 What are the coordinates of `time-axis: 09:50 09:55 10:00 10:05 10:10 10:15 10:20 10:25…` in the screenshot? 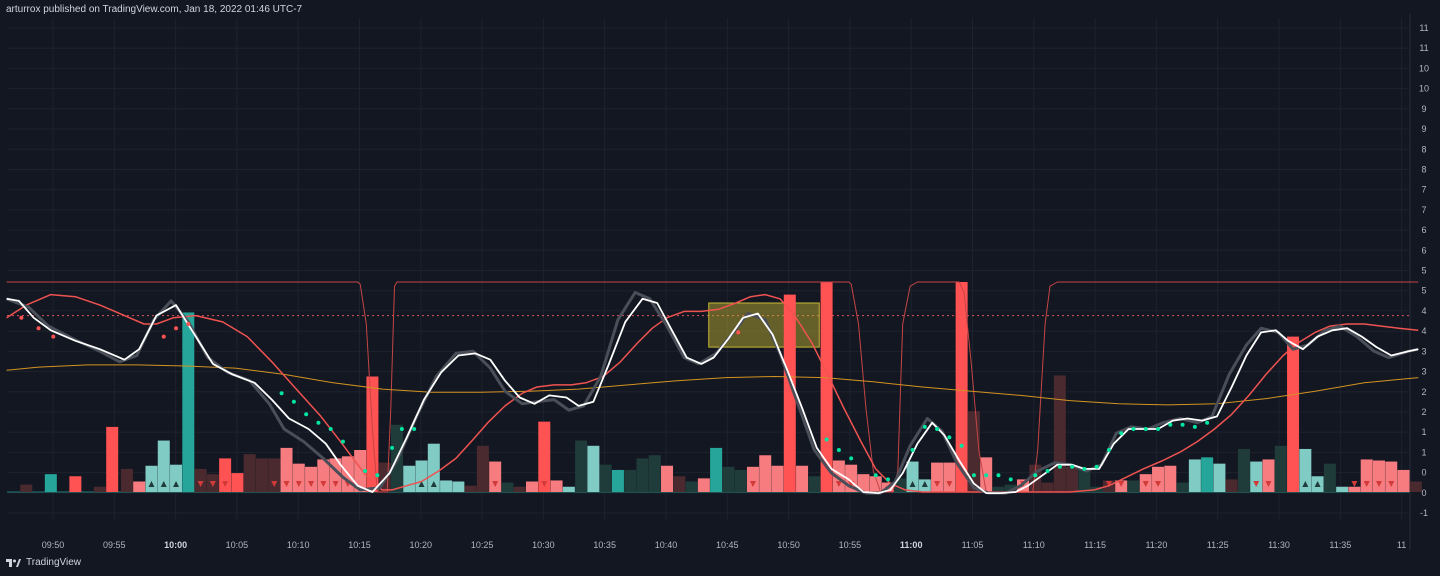 It's located at (724, 545).